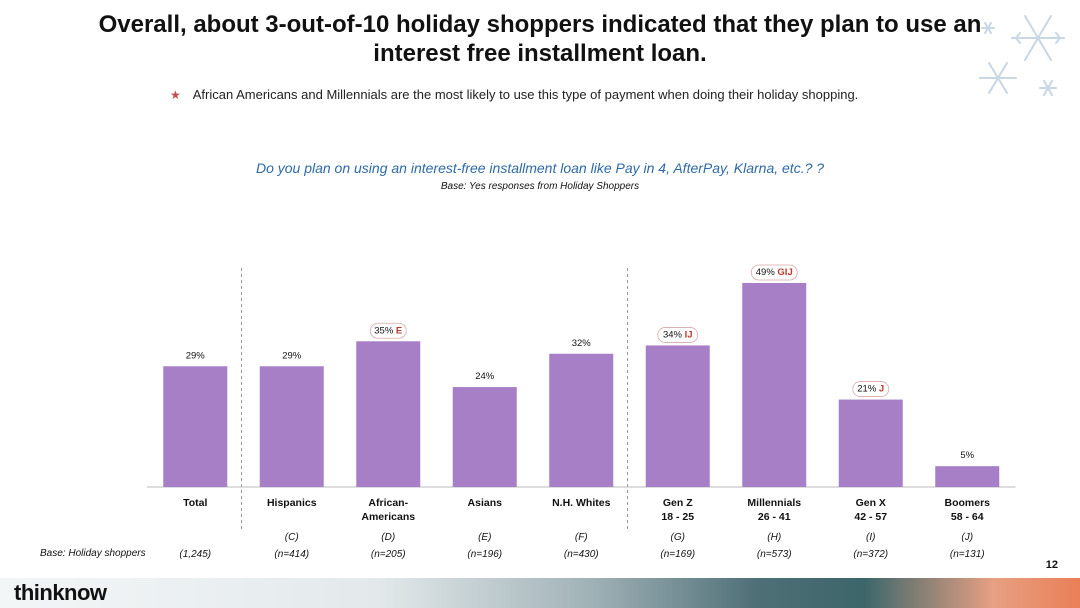 The width and height of the screenshot is (1080, 608). I want to click on page-number: 12, so click(1051, 565).